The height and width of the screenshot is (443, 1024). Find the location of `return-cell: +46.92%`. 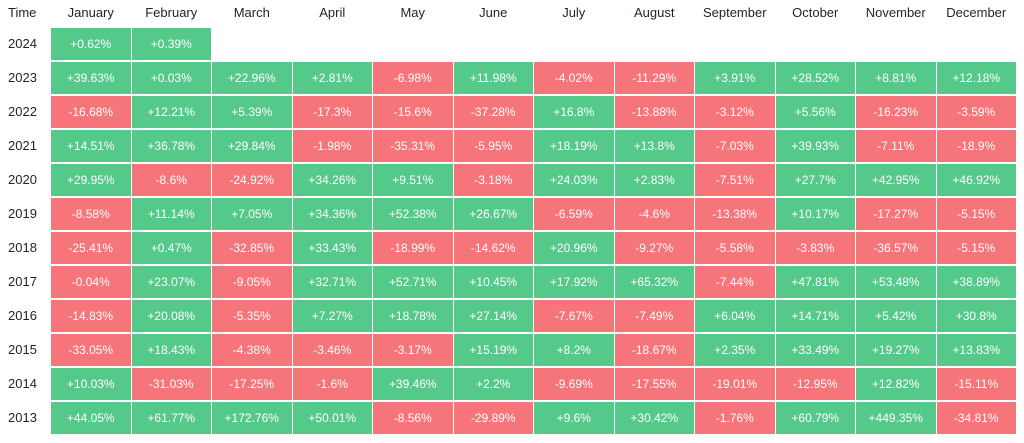

return-cell: +46.92% is located at coordinates (976, 180).